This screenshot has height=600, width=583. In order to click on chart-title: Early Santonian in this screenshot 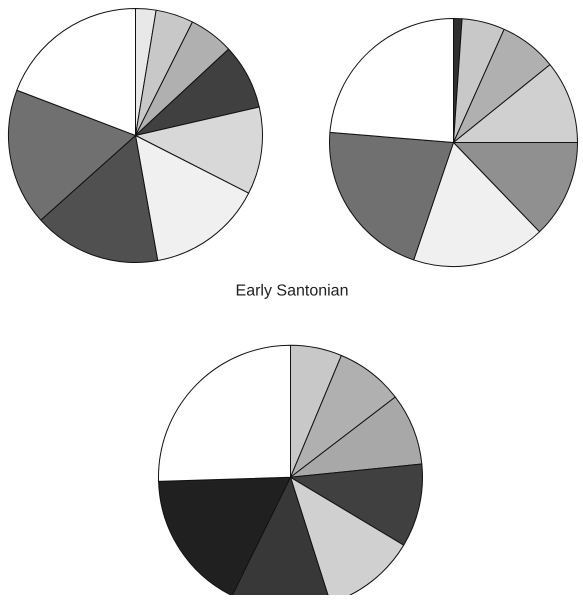, I will do `click(292, 291)`.